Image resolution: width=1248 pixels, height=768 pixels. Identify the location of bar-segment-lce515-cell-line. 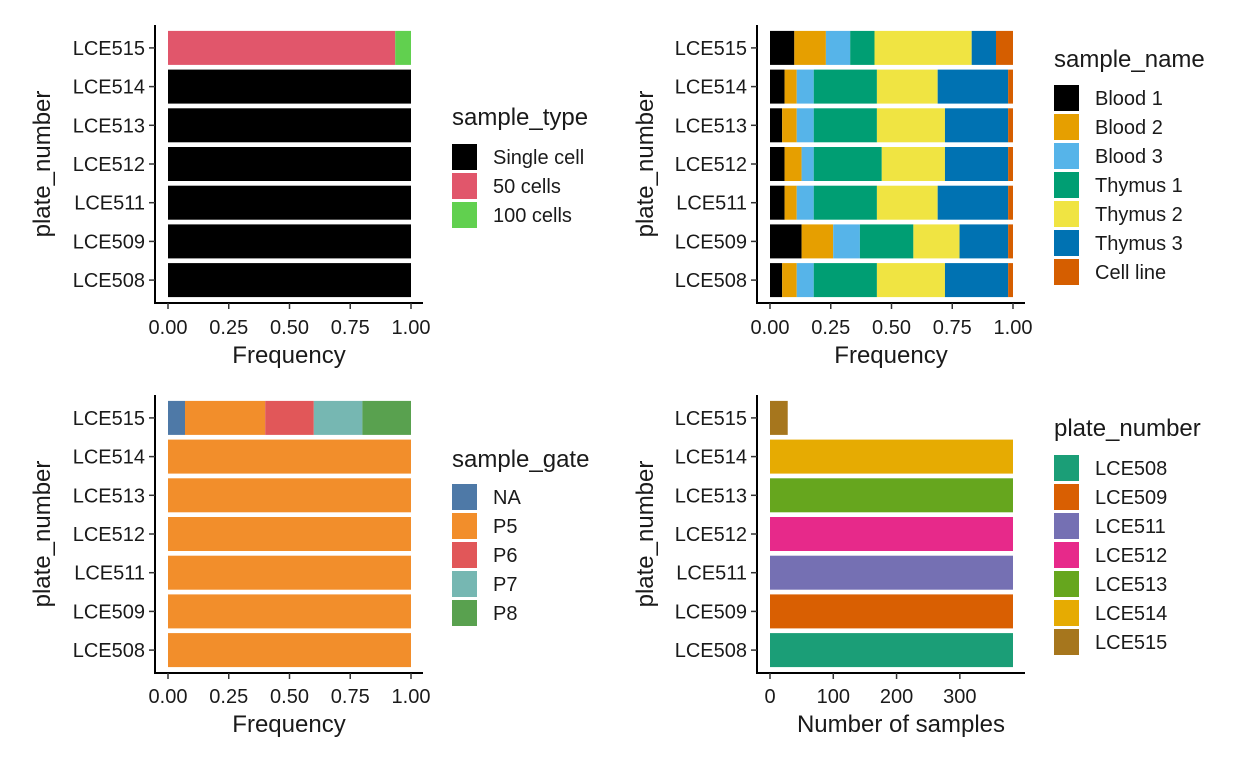
(1004, 47).